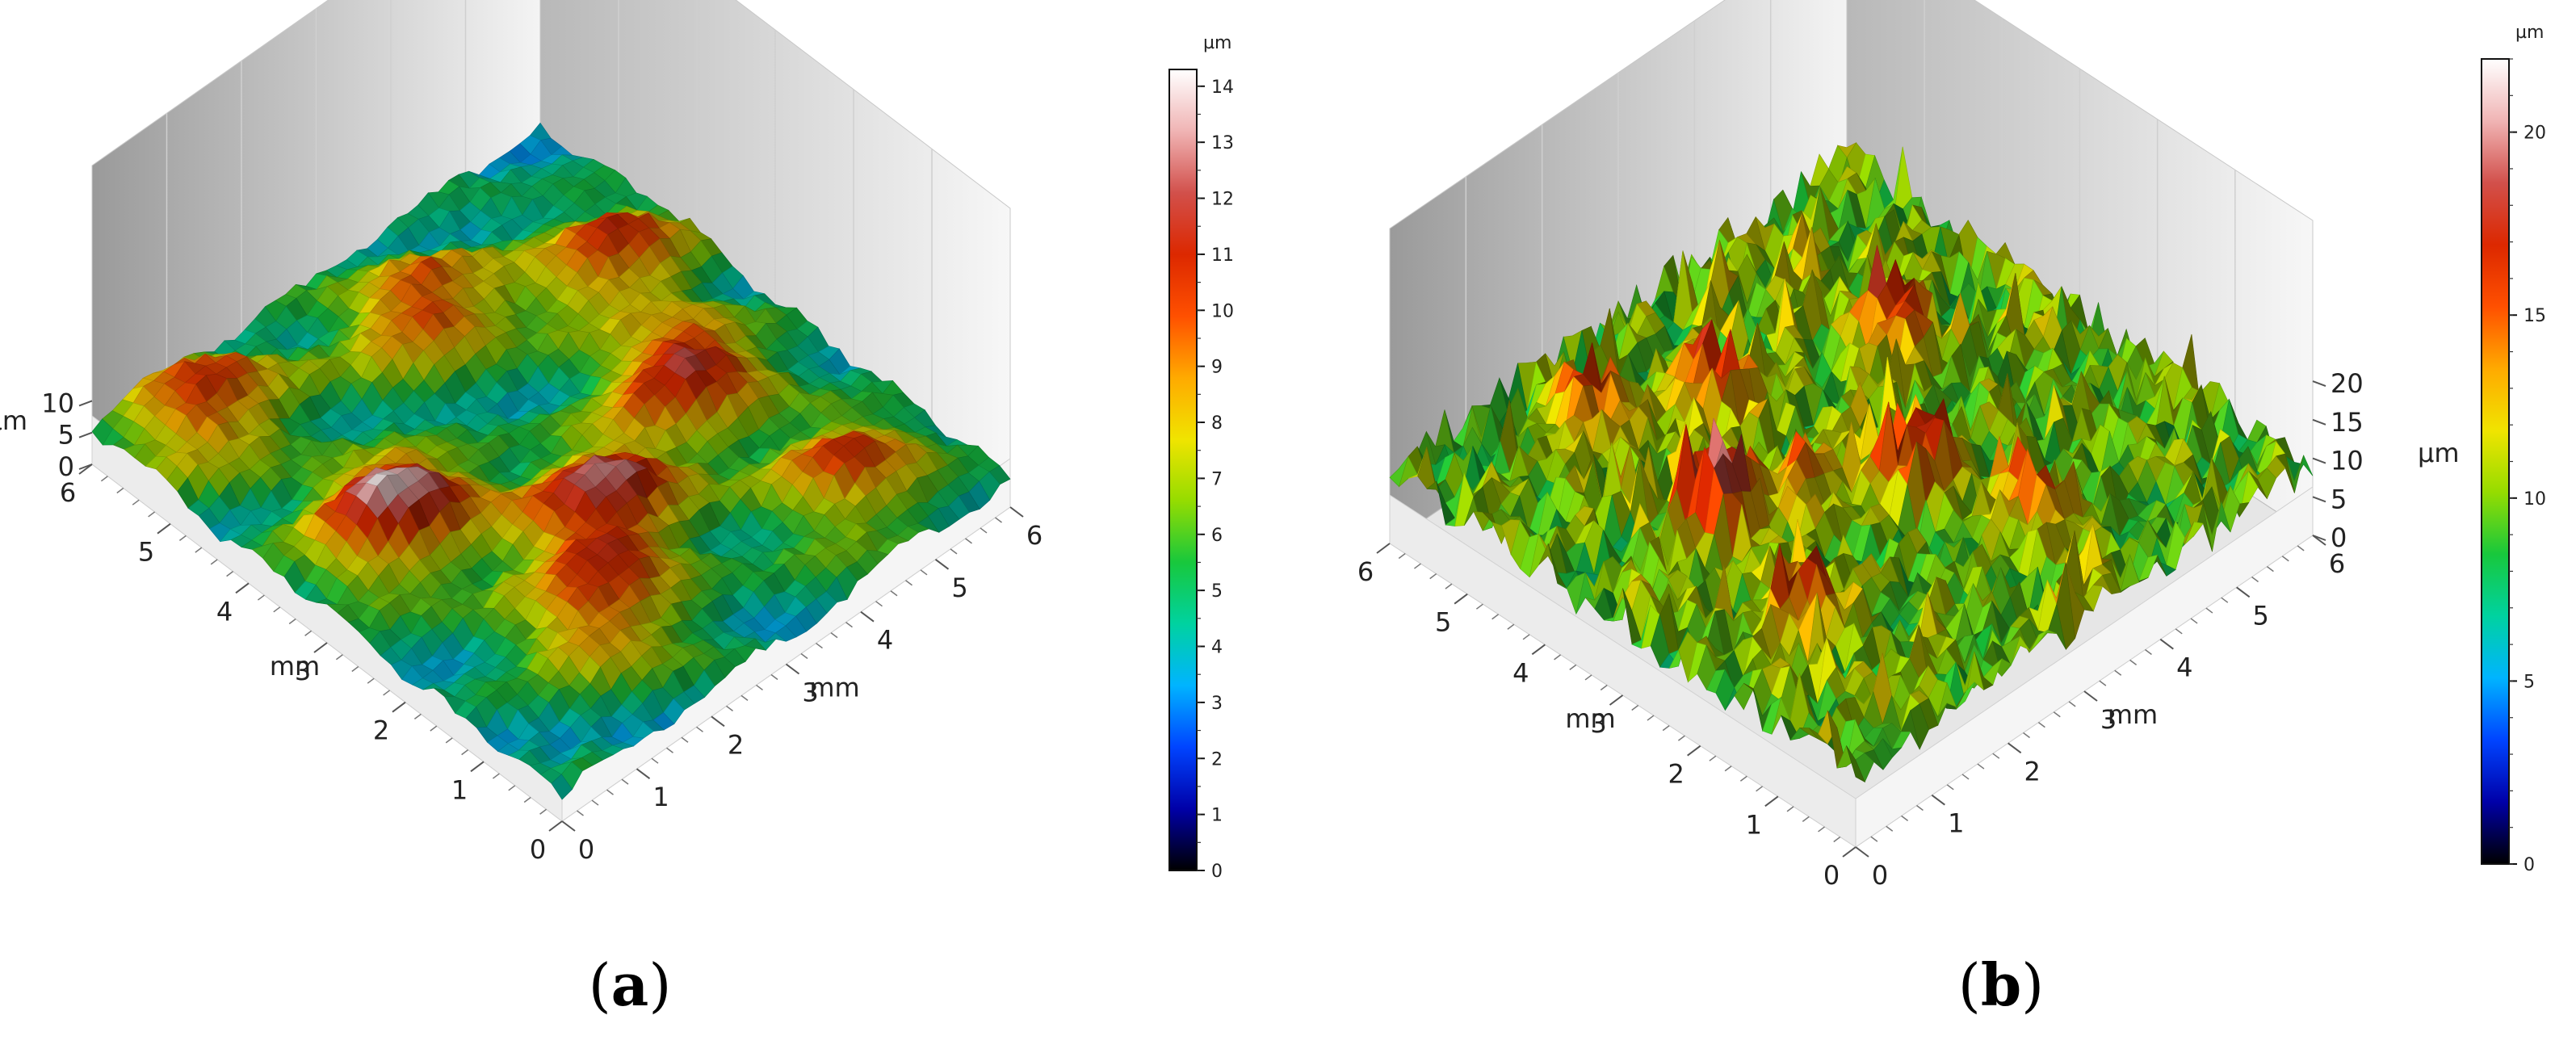 This screenshot has height=1057, width=2576. I want to click on x-tick-label: 6, so click(68, 492).